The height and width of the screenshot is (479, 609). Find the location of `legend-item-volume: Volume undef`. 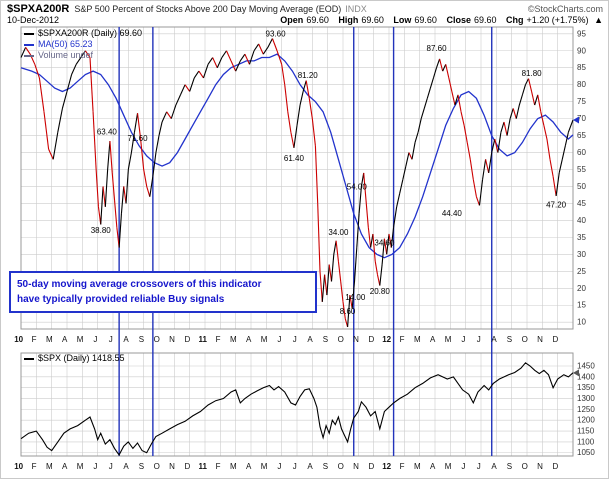

legend-item-volume: Volume undef is located at coordinates (83, 55).